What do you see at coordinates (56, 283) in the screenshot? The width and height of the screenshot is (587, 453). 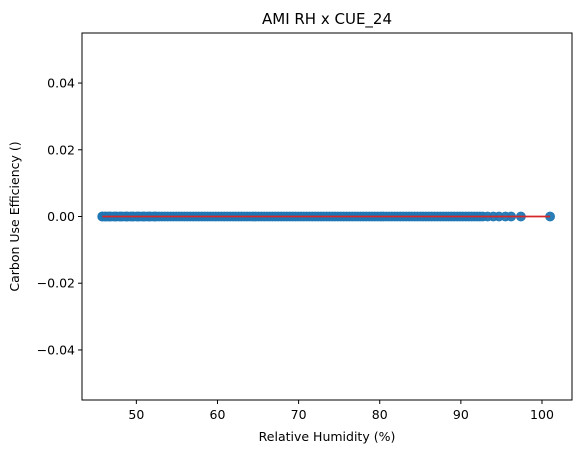 I see `y-tick-label: −0.02` at bounding box center [56, 283].